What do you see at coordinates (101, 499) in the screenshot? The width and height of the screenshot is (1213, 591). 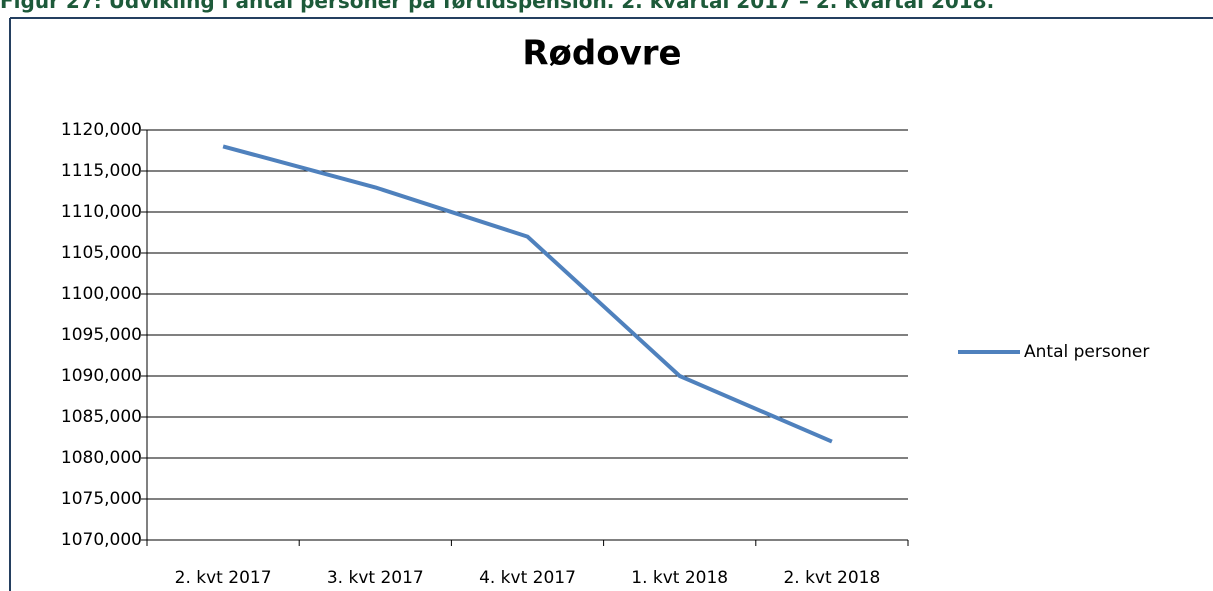 I see `y-tick-label: 1075,000` at bounding box center [101, 499].